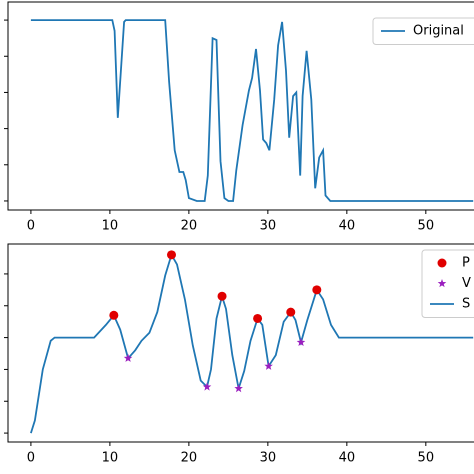 This screenshot has height=474, width=474. I want to click on legend-label: P, so click(466, 263).